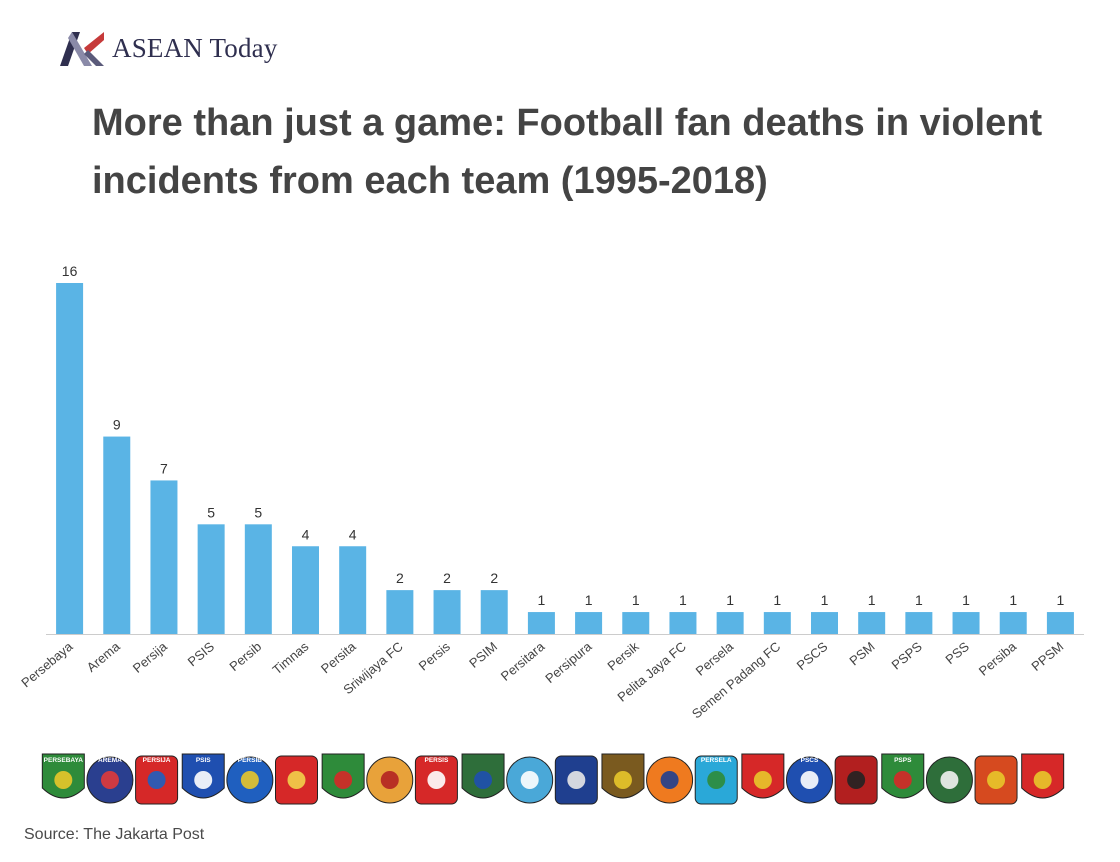 The image size is (1120, 862). I want to click on data-label: 16, so click(70, 271).